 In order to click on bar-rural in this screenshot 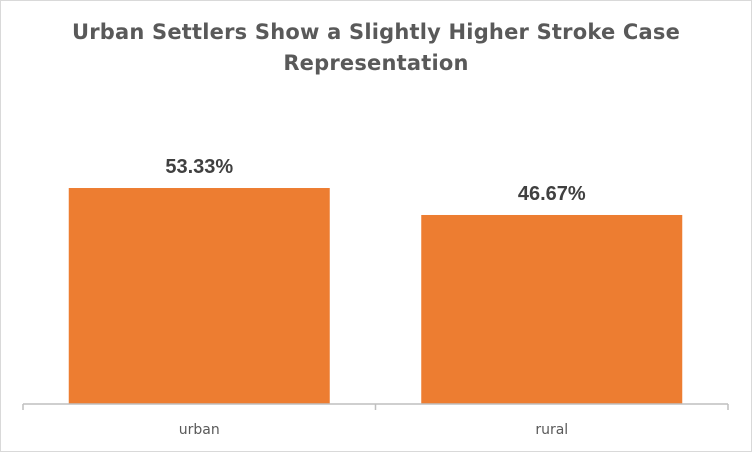, I will do `click(552, 309)`.